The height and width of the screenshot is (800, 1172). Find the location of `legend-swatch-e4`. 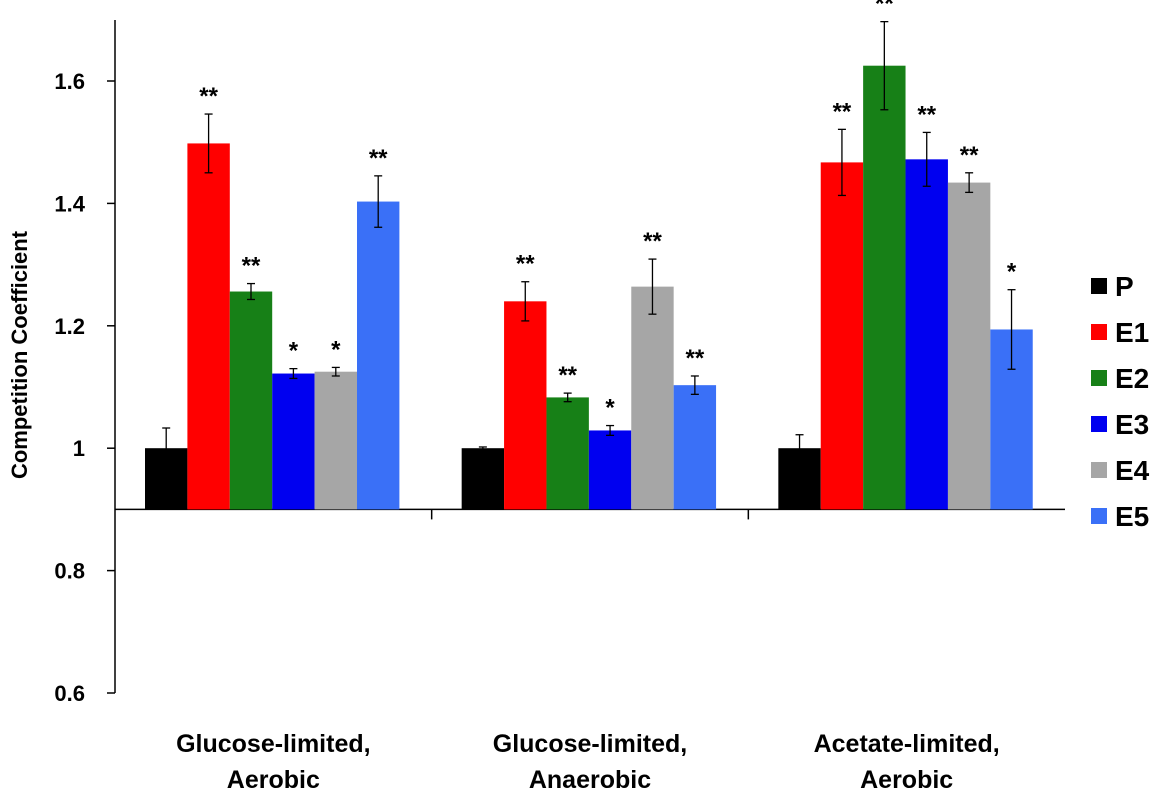

legend-swatch-e4 is located at coordinates (1099, 470).